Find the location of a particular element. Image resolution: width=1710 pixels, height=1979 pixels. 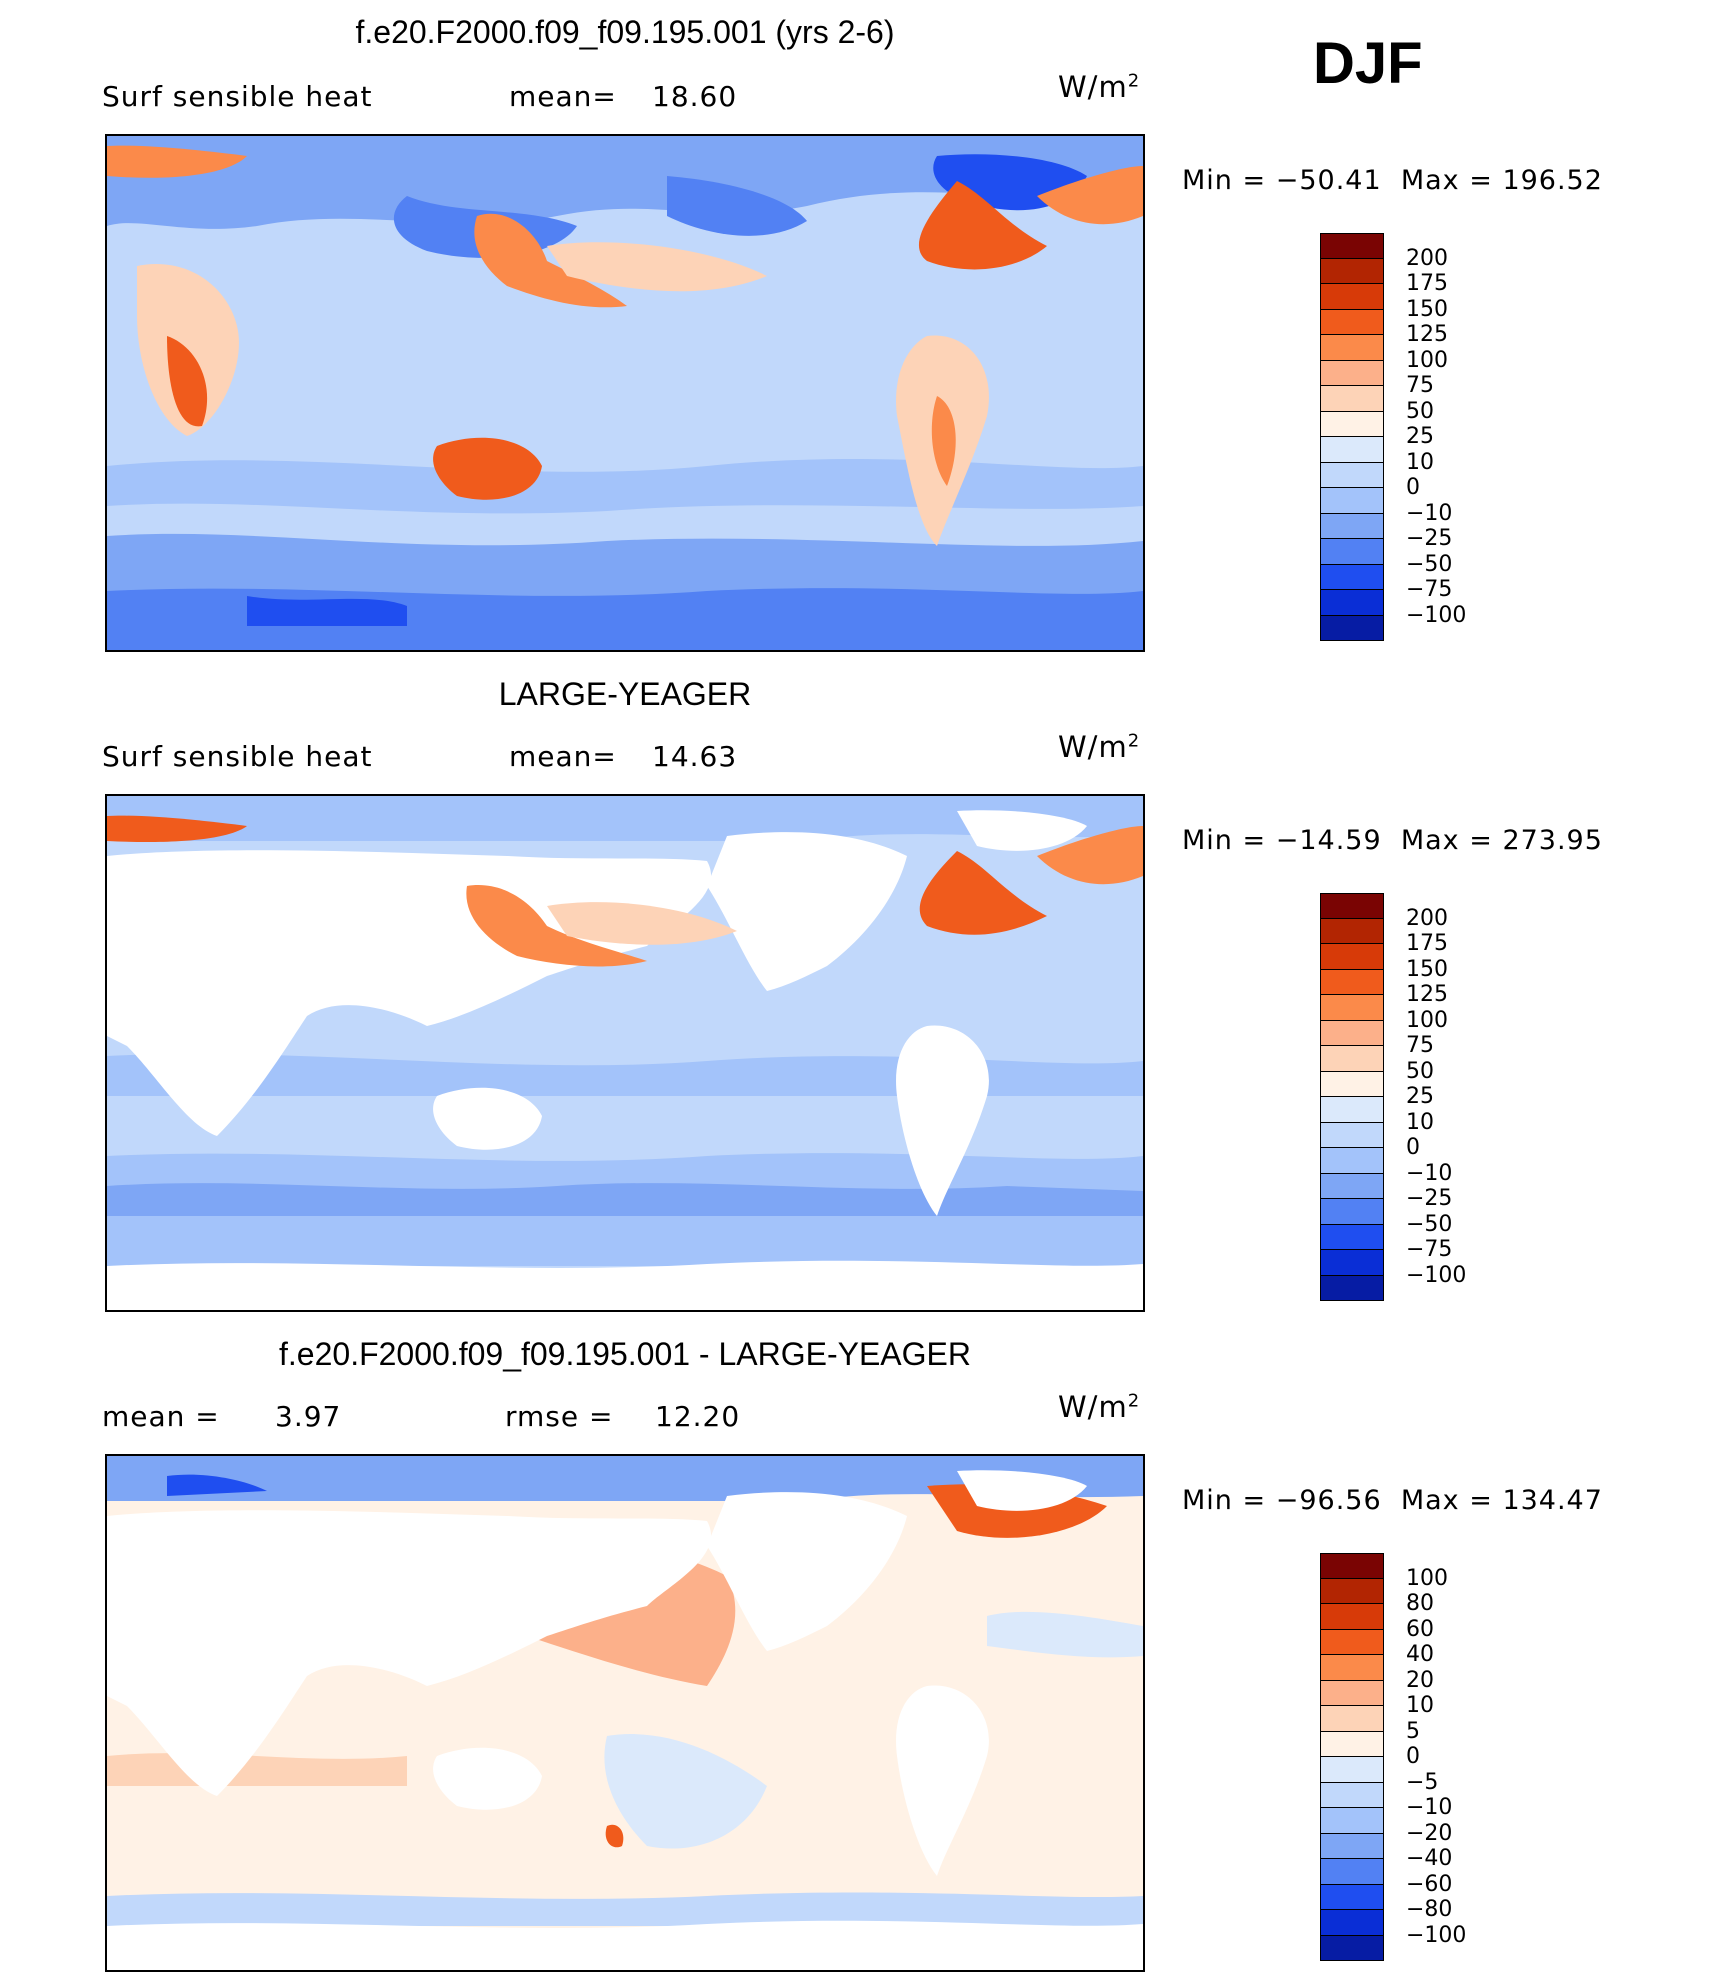

panel-2-variable: Surf sensible heat is located at coordinates (237, 756).